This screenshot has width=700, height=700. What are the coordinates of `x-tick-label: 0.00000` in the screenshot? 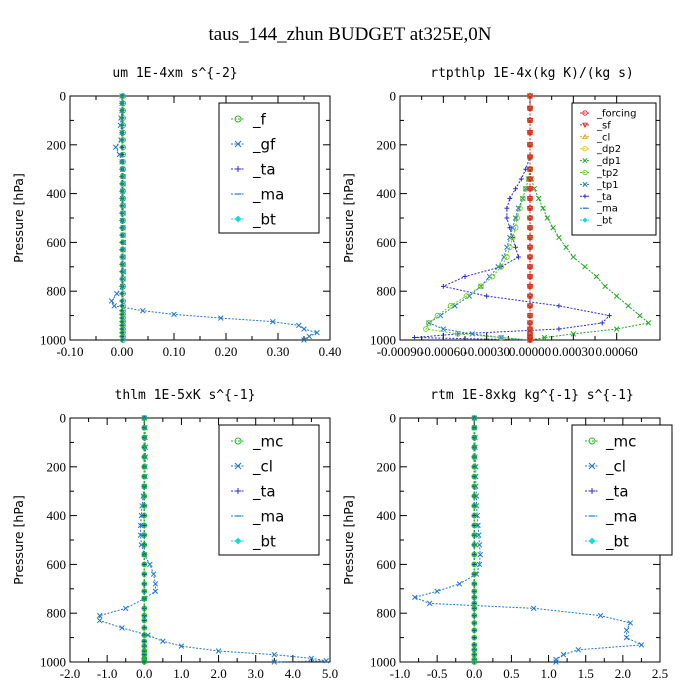 It's located at (530, 351).